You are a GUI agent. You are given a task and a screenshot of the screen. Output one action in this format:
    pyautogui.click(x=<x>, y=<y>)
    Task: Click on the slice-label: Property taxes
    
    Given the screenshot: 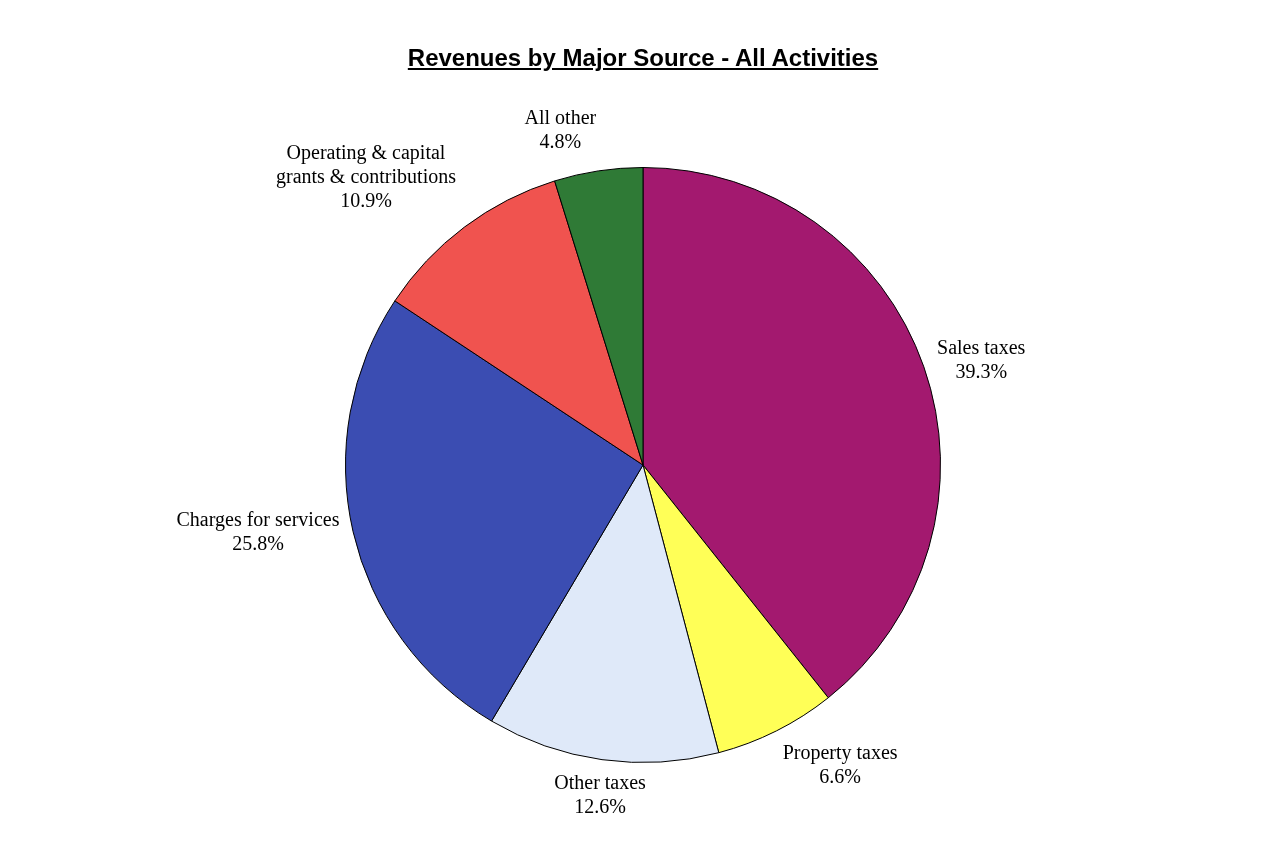 What is the action you would take?
    pyautogui.click(x=840, y=752)
    